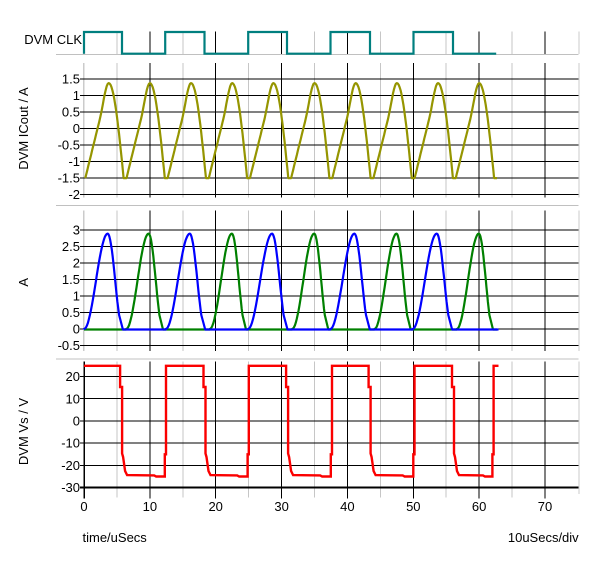  I want to click on svg-text: 3, so click(76, 230).